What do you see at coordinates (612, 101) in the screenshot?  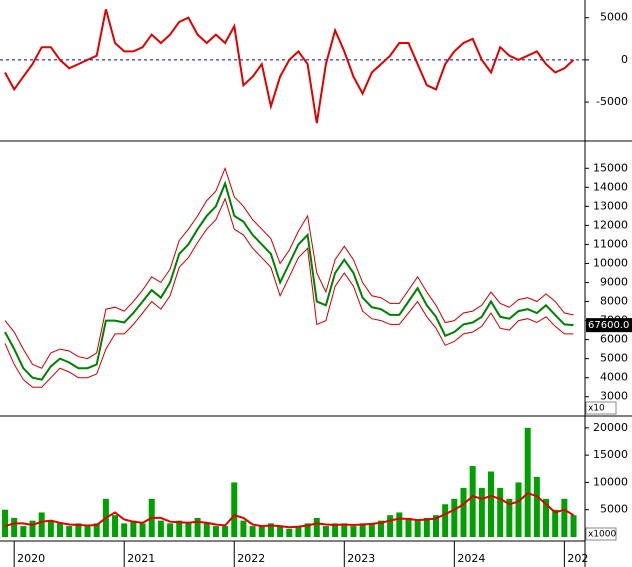 I see `y-tick-label: -5000` at bounding box center [612, 101].